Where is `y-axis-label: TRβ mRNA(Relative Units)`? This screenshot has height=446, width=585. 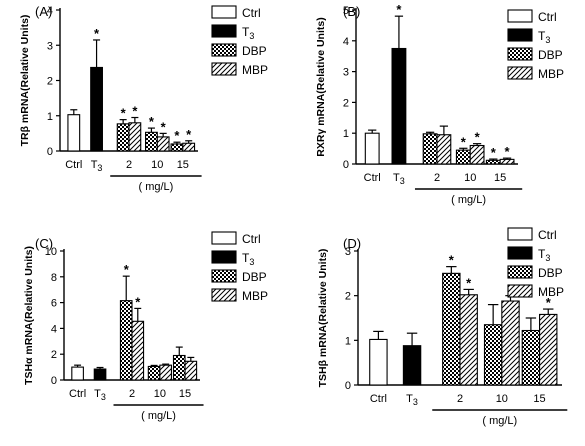 y-axis-label: TRβ mRNA(Relative Units) is located at coordinates (25, 81).